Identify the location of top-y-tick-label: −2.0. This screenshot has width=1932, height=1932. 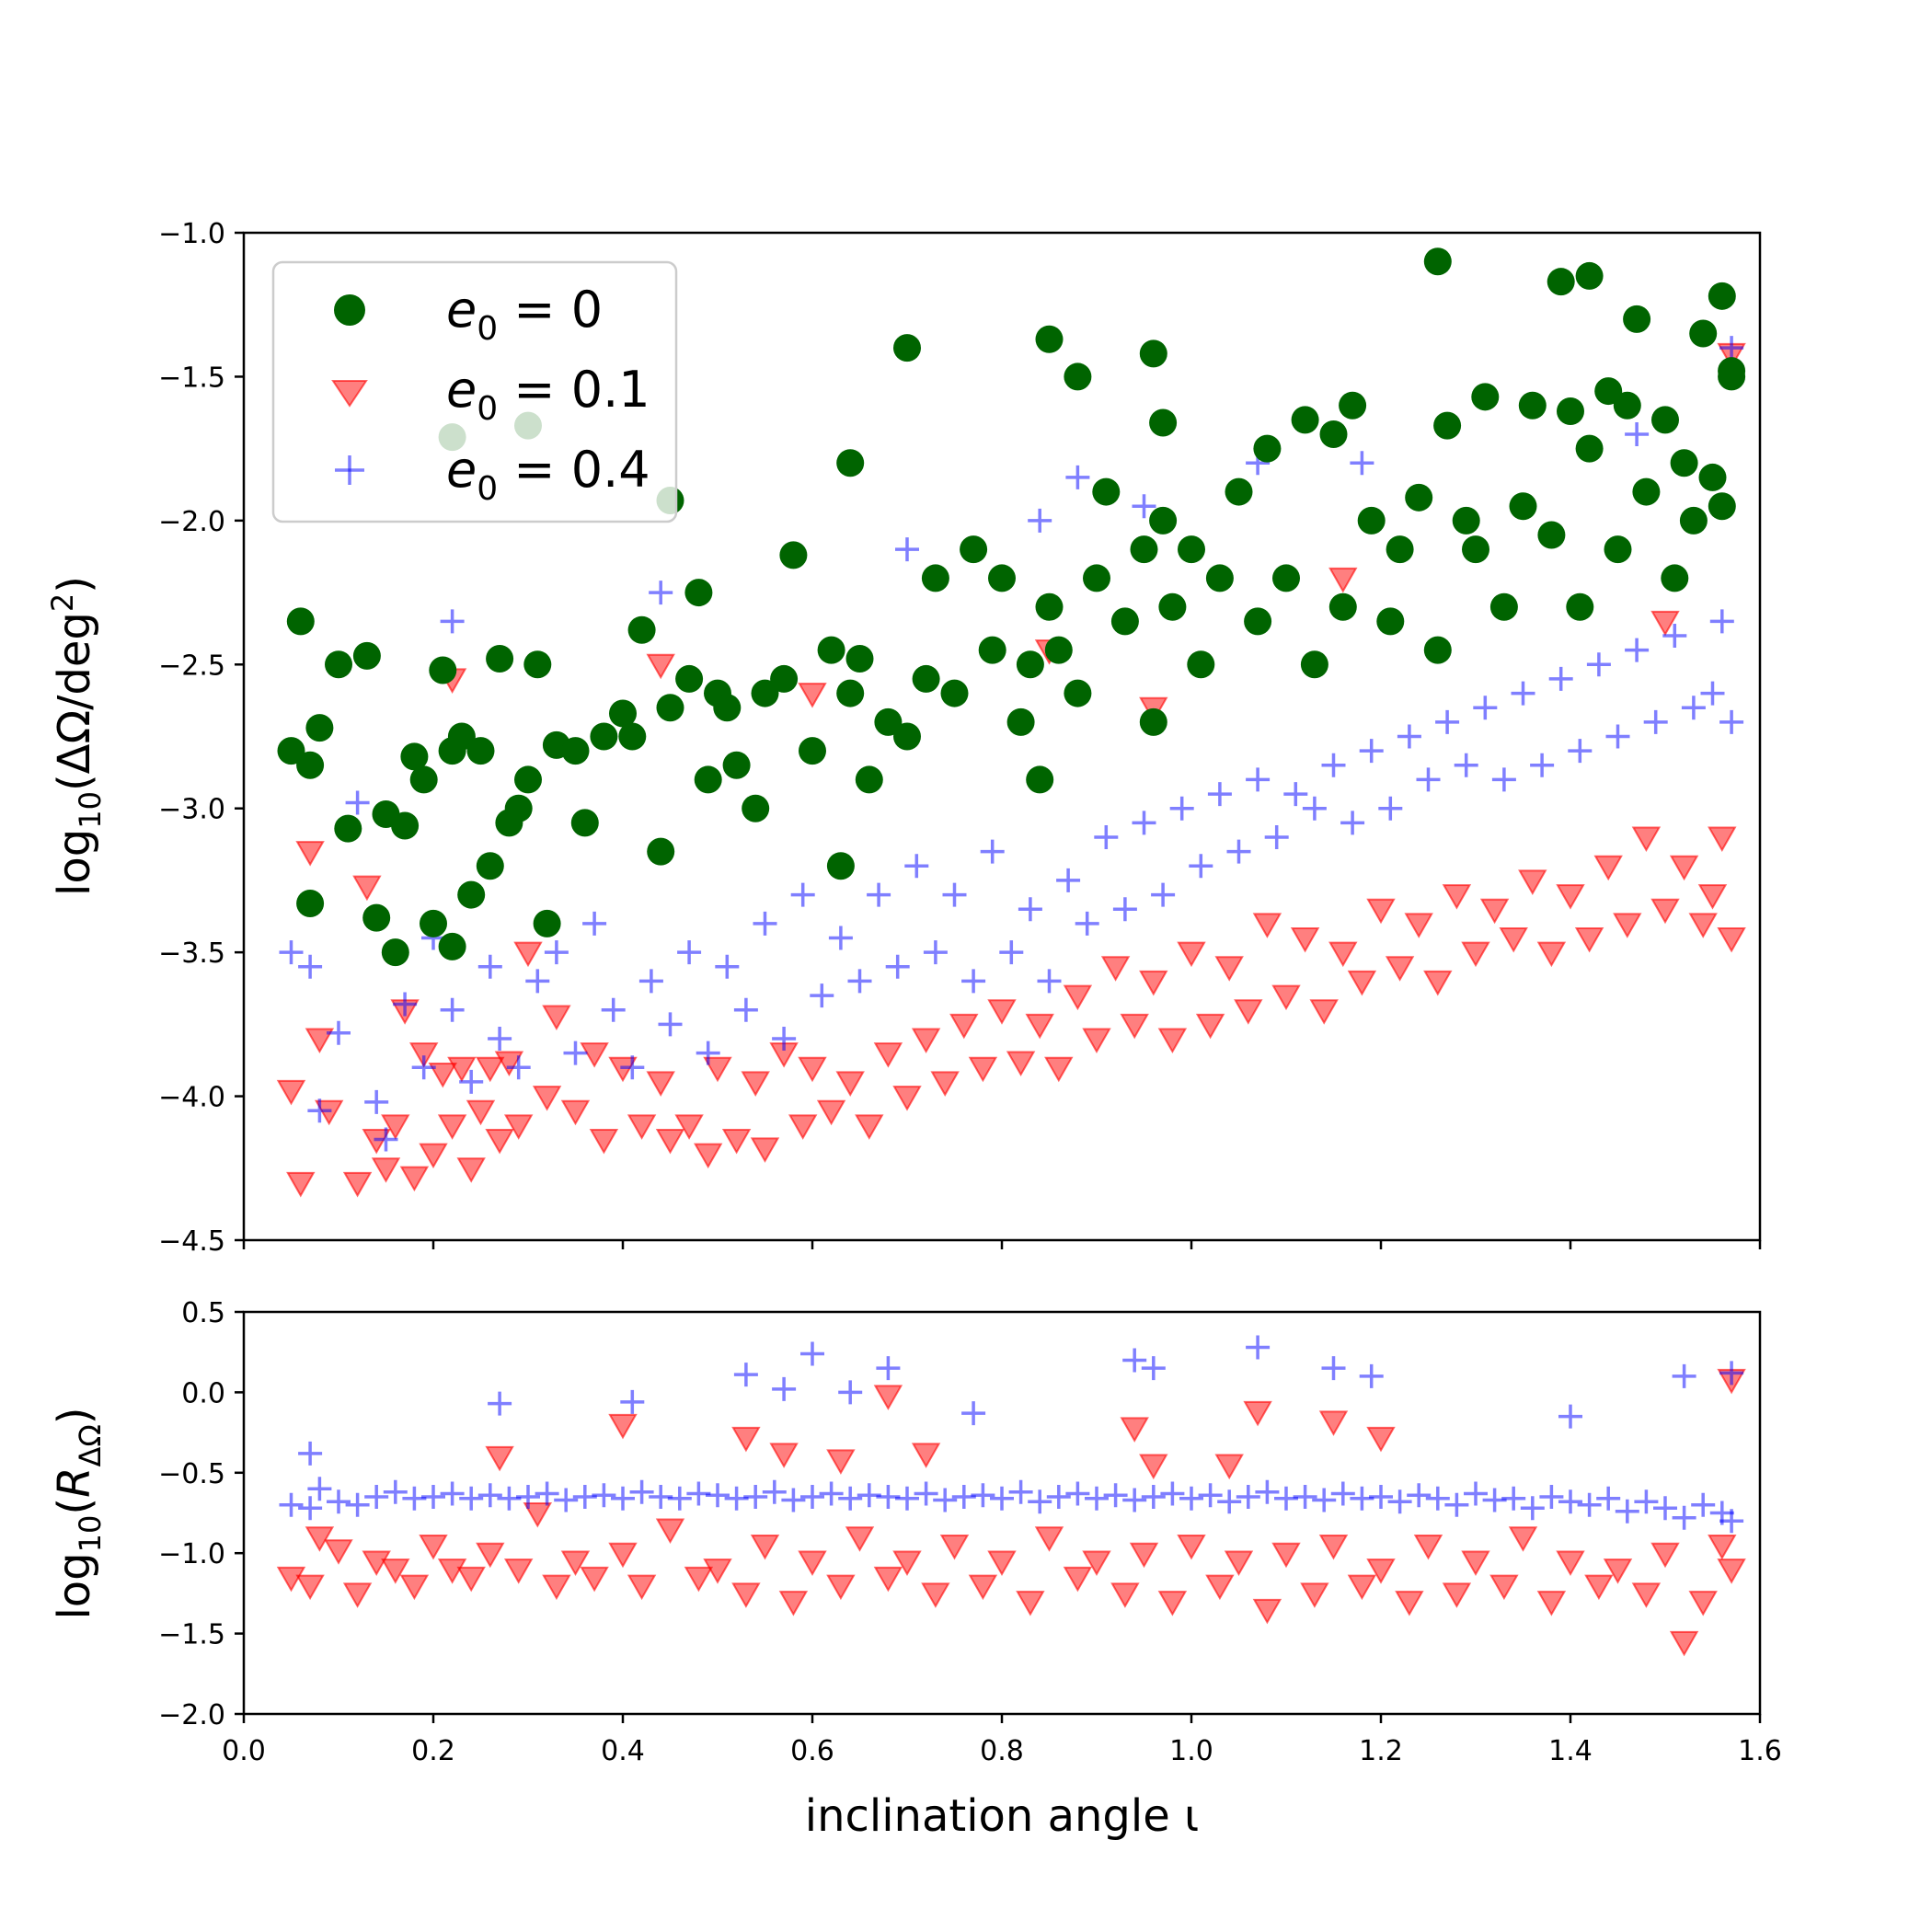
(191, 522).